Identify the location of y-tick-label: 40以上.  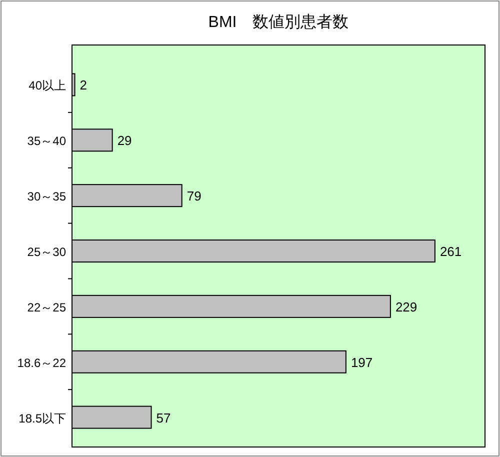
(47, 85).